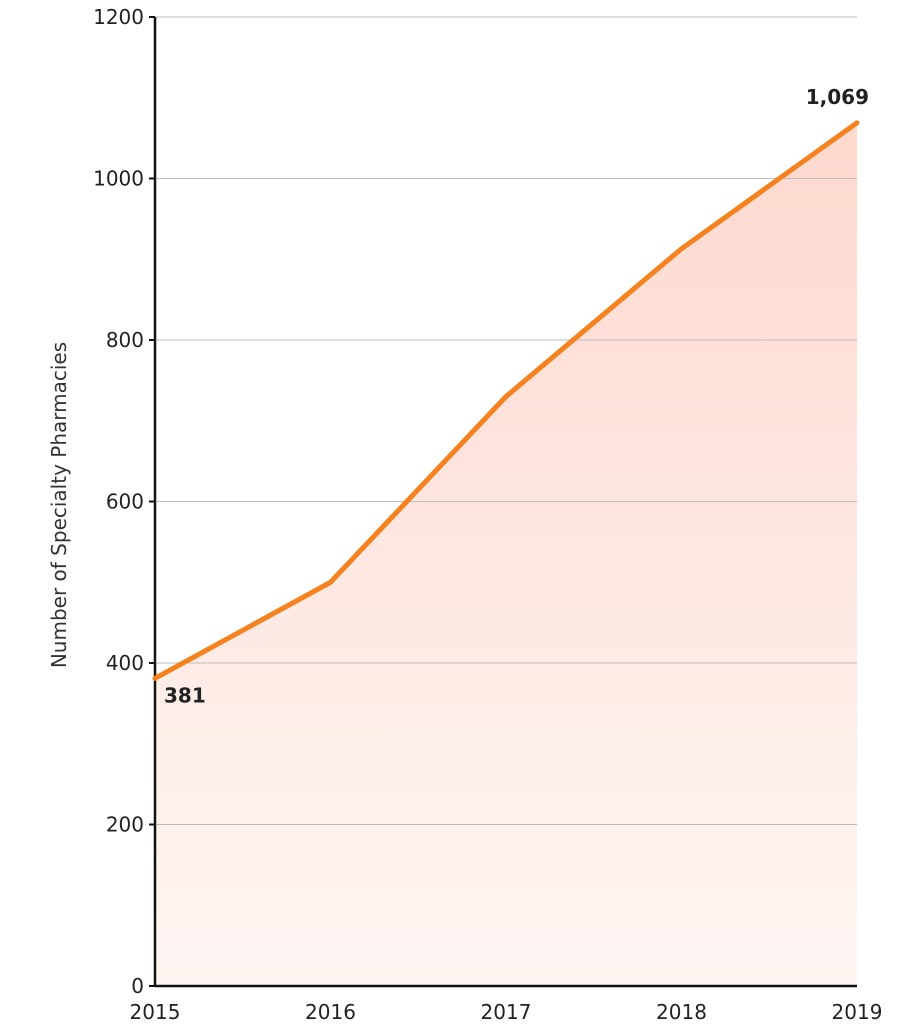 The height and width of the screenshot is (1031, 923). I want to click on y-axis-tick-labels: 0 200 400 600 800 1000 1200, so click(118, 501).